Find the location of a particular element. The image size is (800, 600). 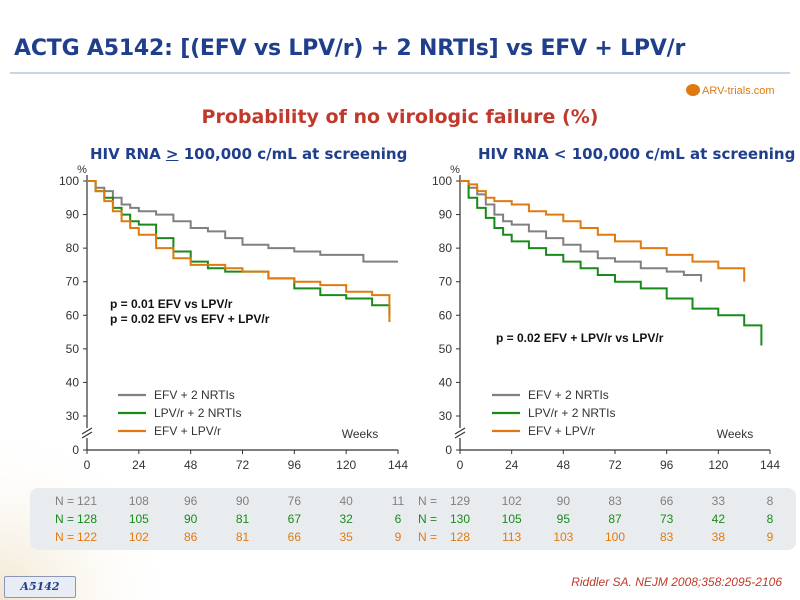

right-y-tick-label: 0 is located at coordinates (448, 450).